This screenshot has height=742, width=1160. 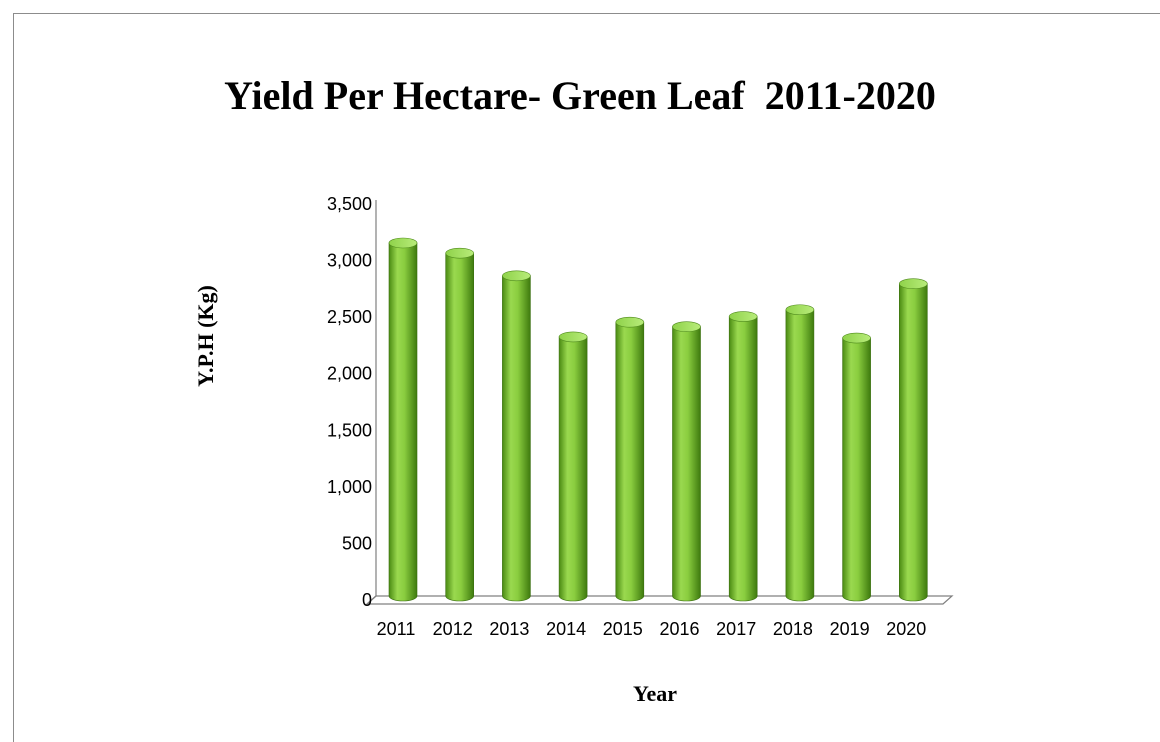 I want to click on x-tick-label: 2016, so click(x=679, y=629).